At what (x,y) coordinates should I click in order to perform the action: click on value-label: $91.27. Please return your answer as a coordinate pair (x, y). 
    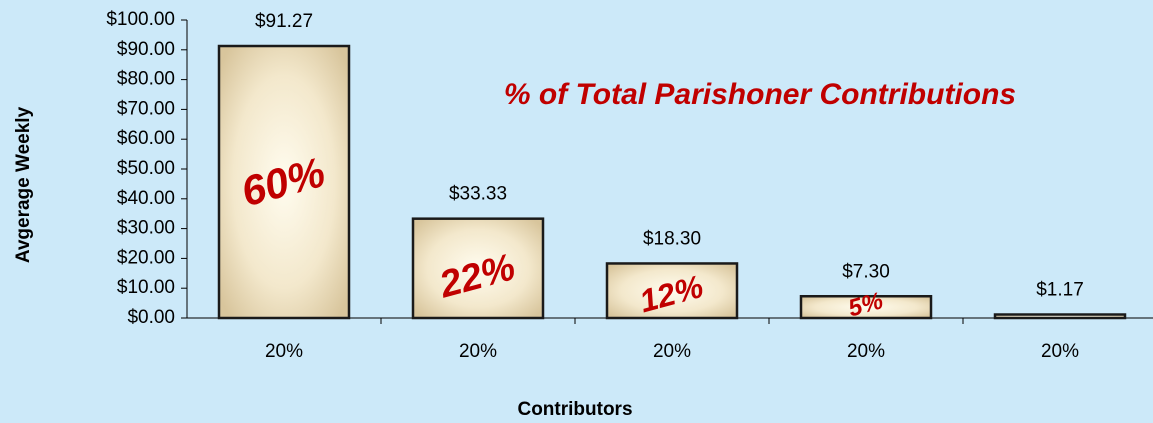
    Looking at the image, I should click on (284, 21).